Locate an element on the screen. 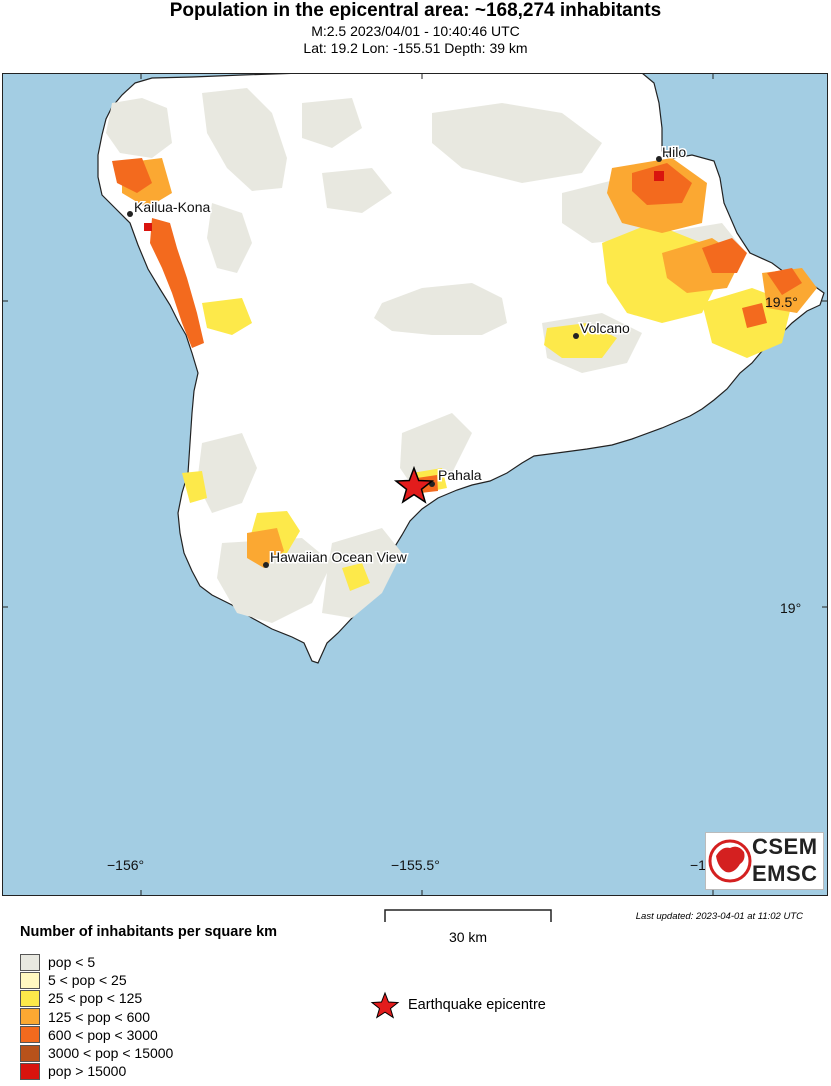  legend-item: 600 < pop < 3000 is located at coordinates (96, 1035).